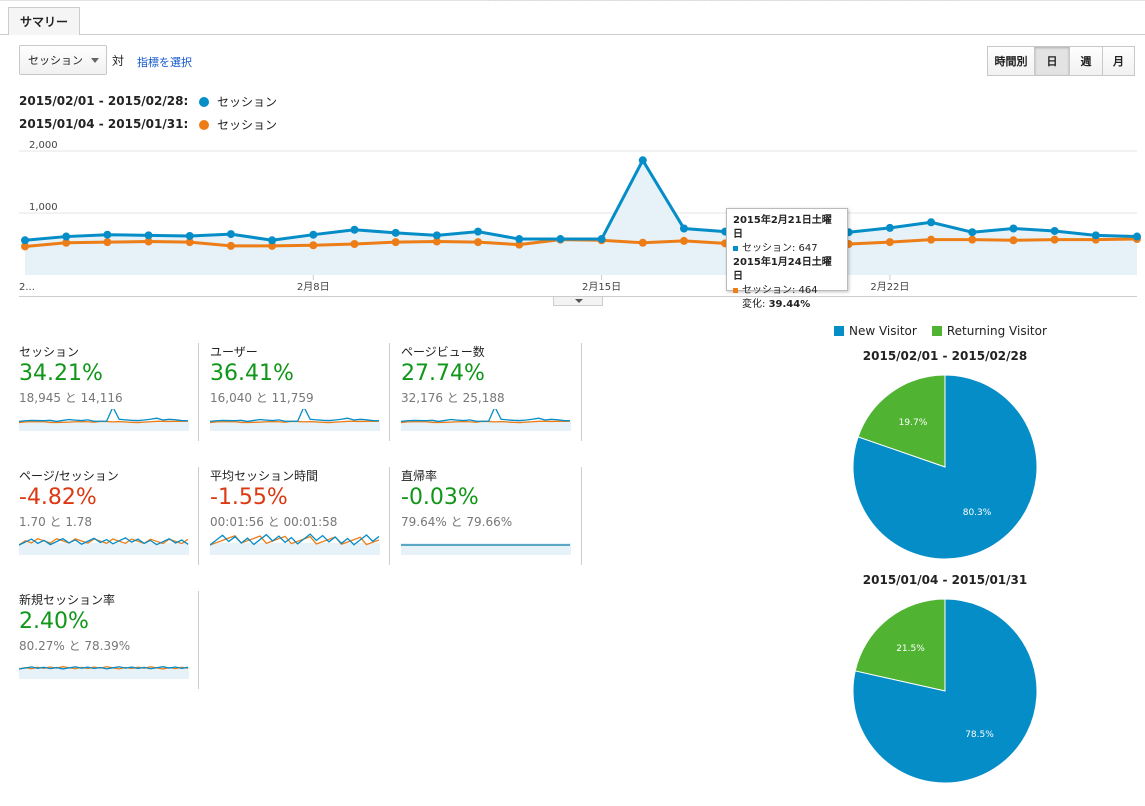 The width and height of the screenshot is (1145, 806). I want to click on x-tick-label: 2月8日, so click(313, 287).